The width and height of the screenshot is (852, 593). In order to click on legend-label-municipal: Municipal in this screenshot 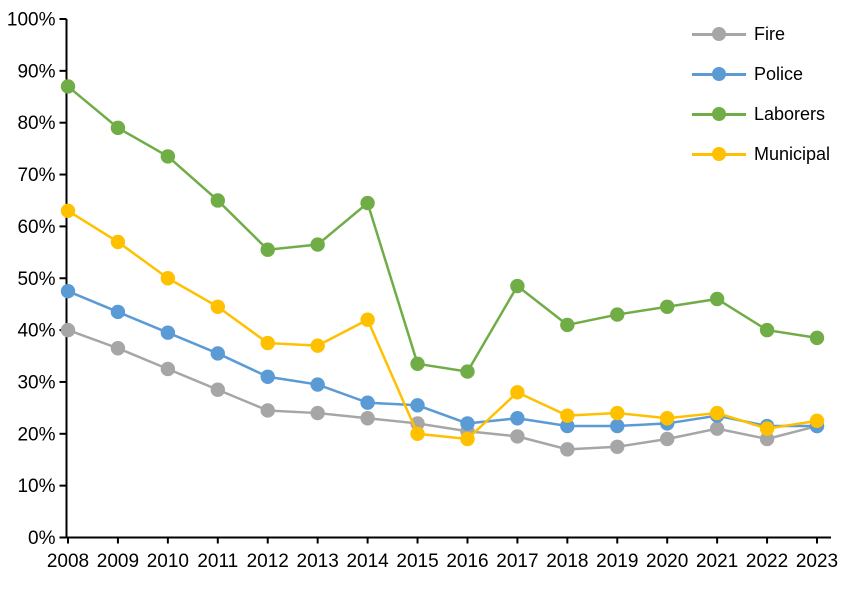, I will do `click(792, 153)`.